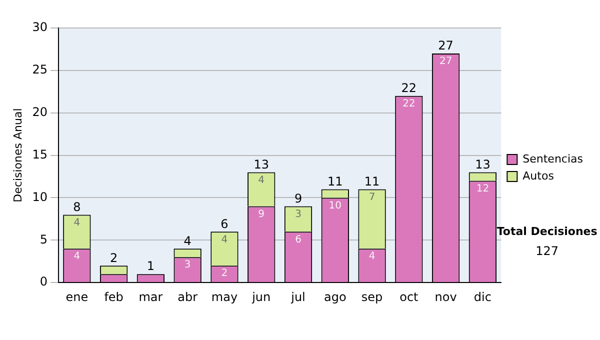 The image size is (600, 340). Describe the element at coordinates (40, 111) in the screenshot. I see `y-tick-label: 20` at that location.